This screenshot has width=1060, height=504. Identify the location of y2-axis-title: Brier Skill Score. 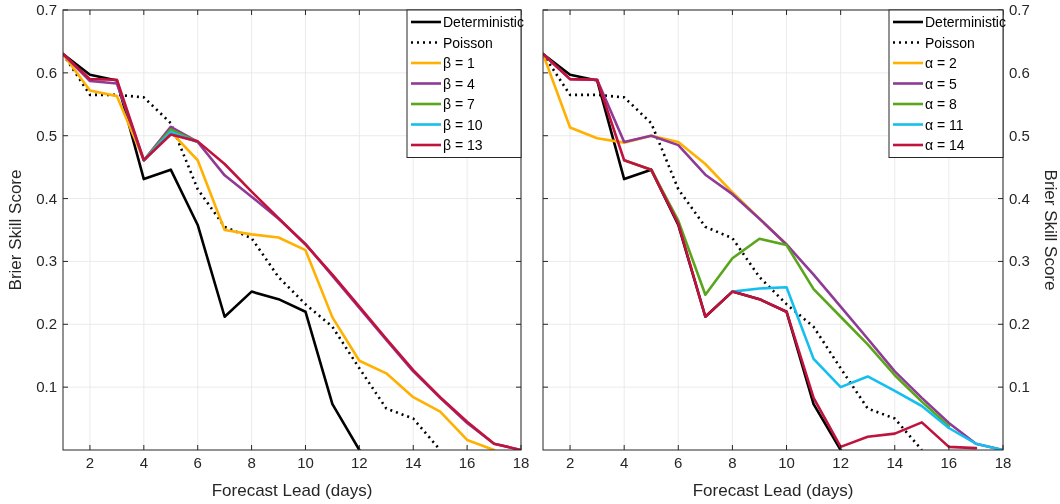
(1050, 230).